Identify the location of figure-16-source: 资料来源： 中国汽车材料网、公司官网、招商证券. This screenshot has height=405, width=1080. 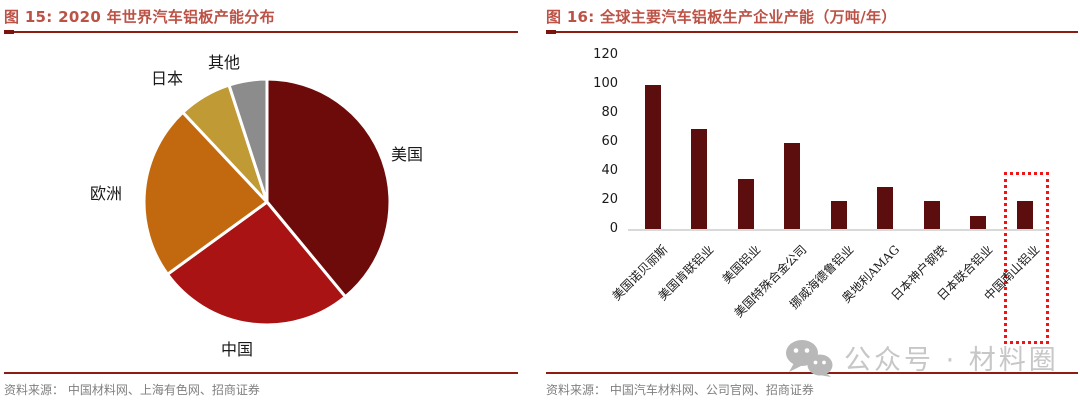
(680, 390).